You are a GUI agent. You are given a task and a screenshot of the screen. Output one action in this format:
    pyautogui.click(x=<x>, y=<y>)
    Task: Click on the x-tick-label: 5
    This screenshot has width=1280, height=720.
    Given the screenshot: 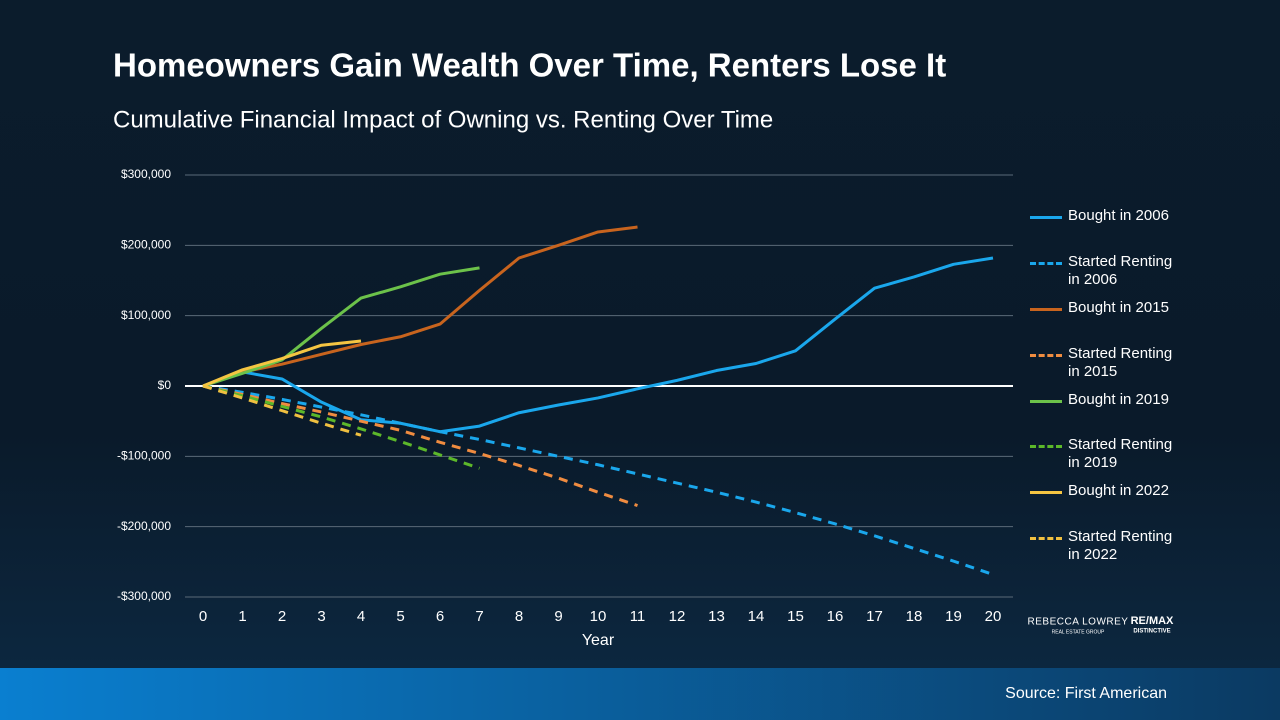 What is the action you would take?
    pyautogui.click(x=400, y=616)
    